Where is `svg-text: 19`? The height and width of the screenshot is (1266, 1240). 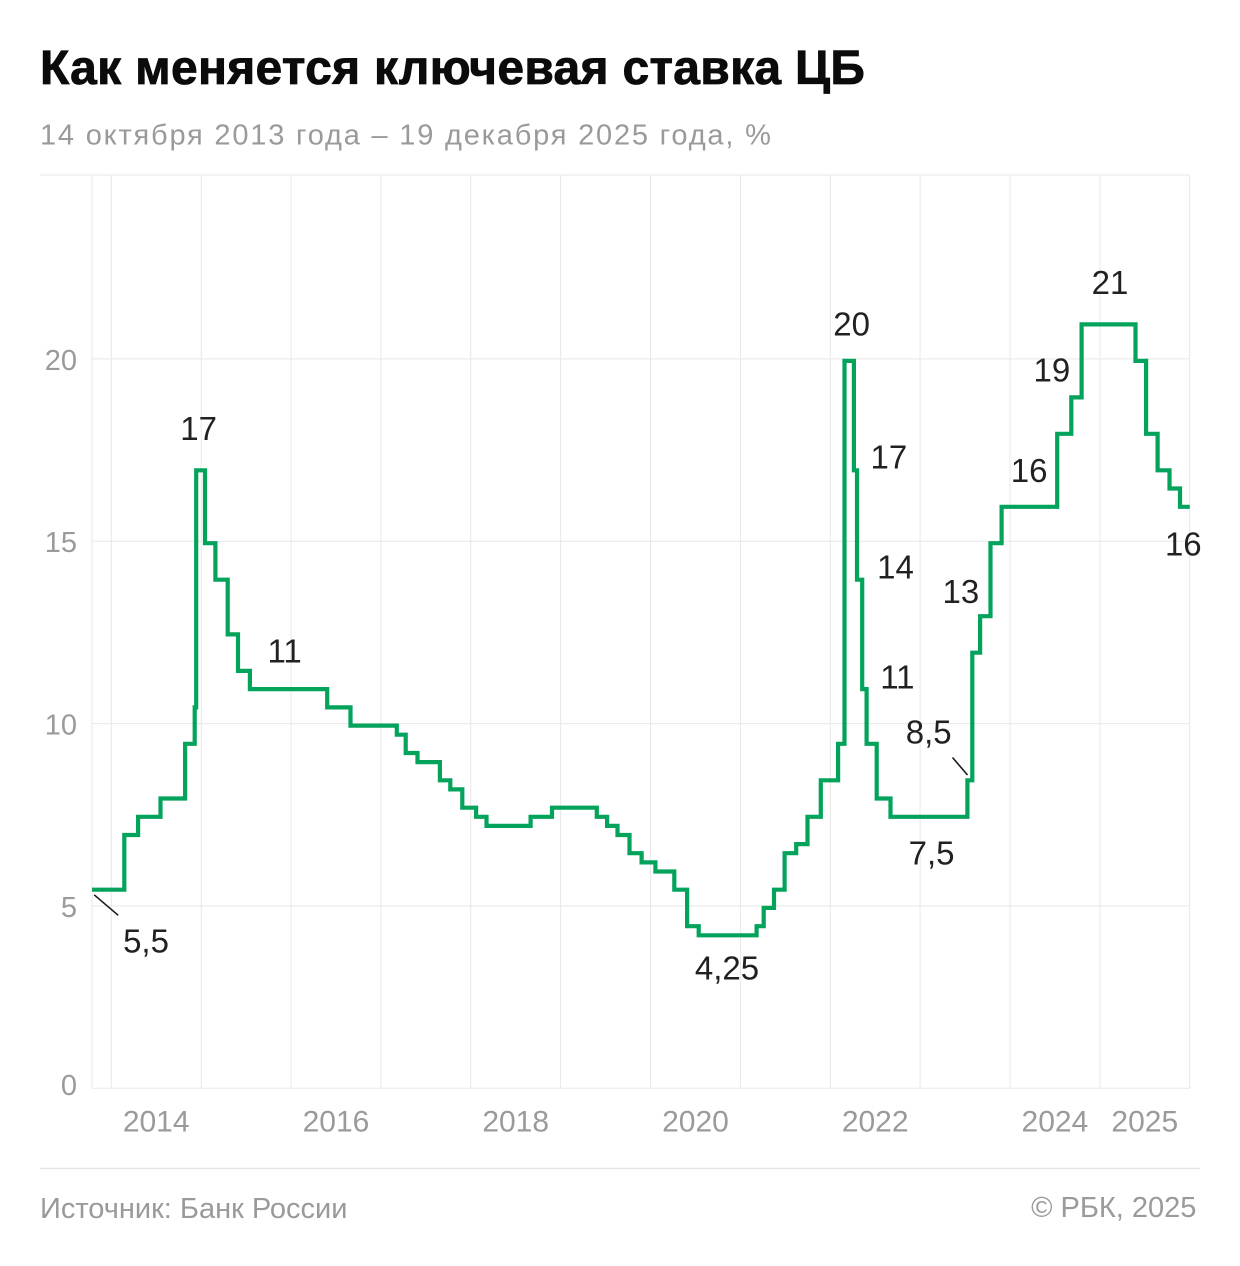 svg-text: 19 is located at coordinates (1052, 369).